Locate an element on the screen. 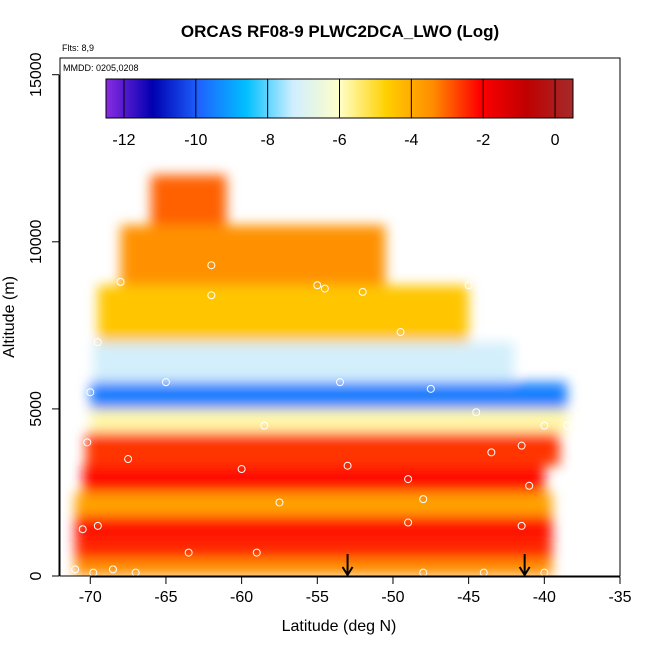  y-tick-label: 15000 is located at coordinates (36, 74).